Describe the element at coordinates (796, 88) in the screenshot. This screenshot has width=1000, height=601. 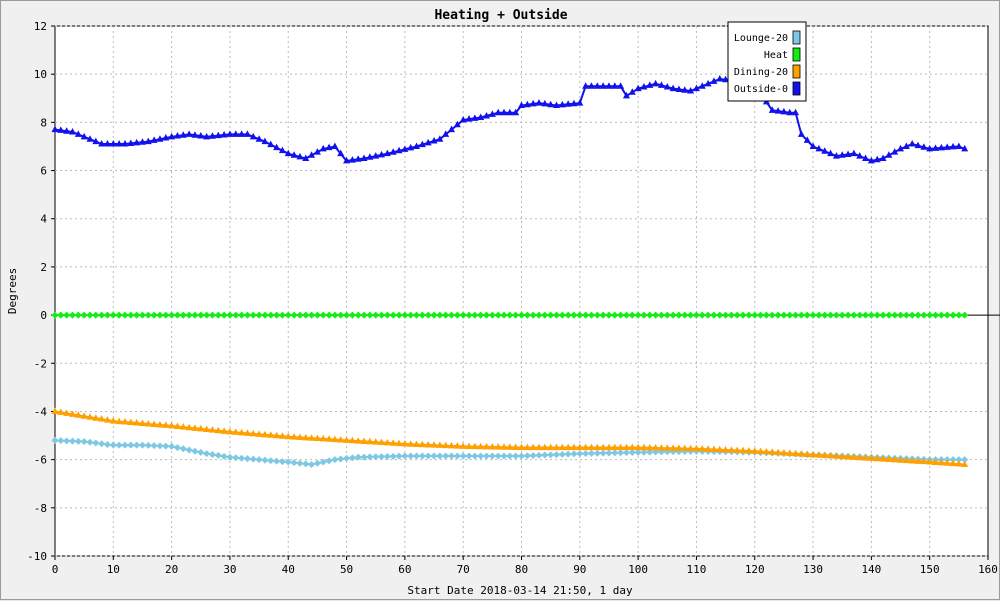
I see `legend-swatch` at that location.